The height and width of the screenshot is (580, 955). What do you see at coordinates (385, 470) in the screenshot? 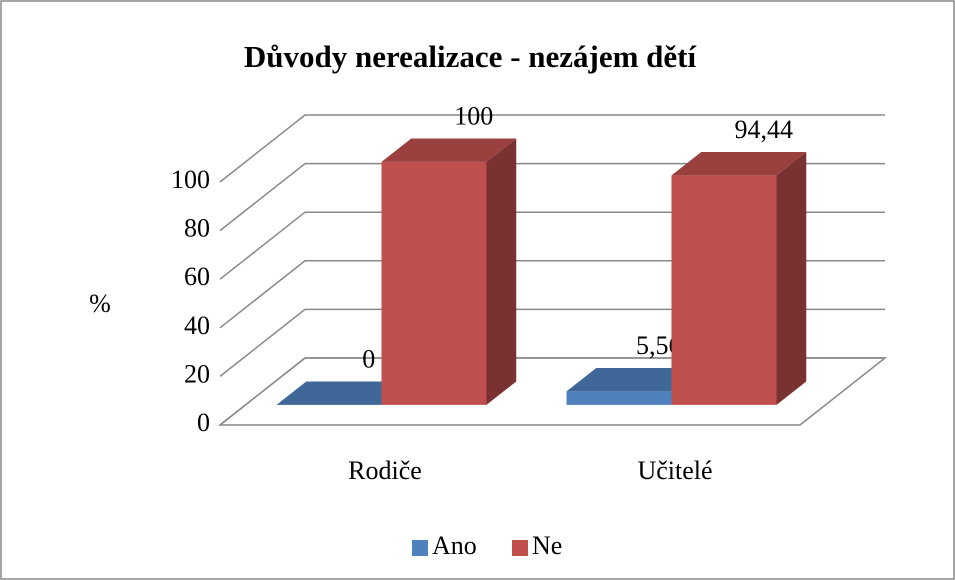
I see `x-tick-label: Rodiče` at bounding box center [385, 470].